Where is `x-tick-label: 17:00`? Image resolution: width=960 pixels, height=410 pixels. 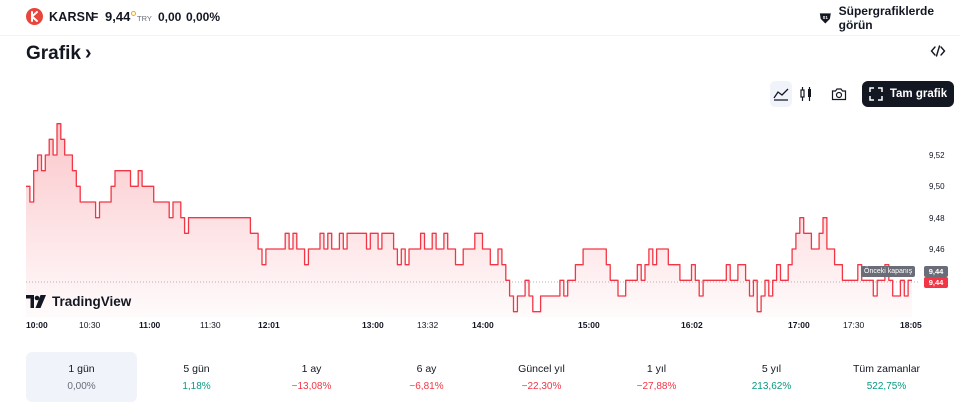 x-tick-label: 17:00 is located at coordinates (799, 325).